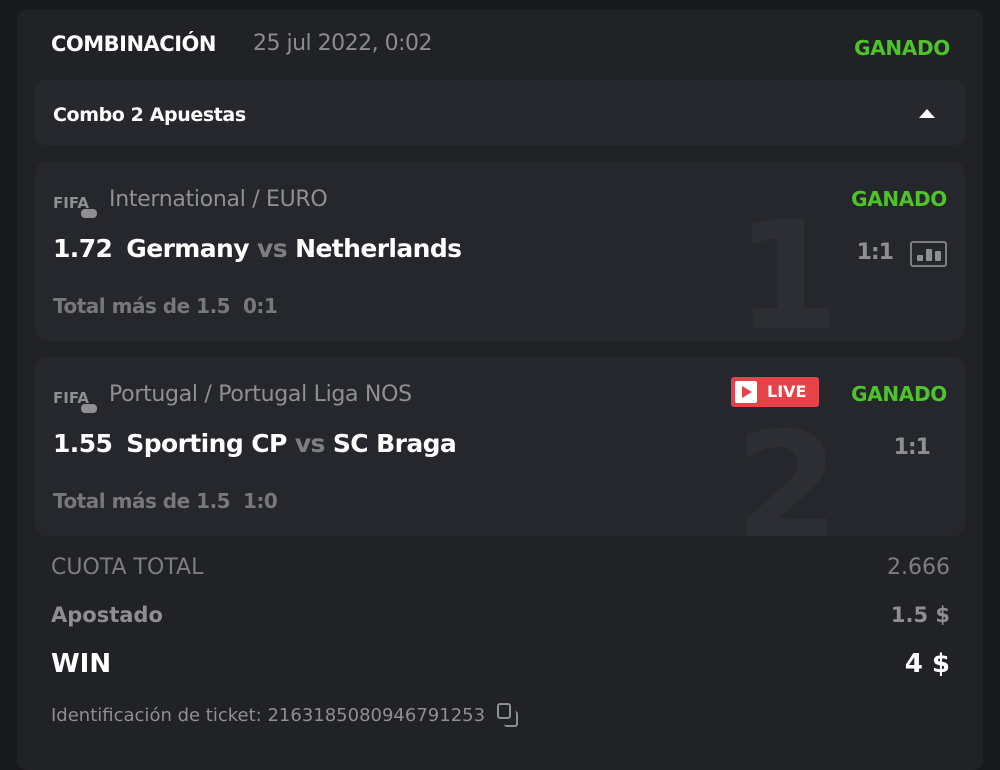  I want to click on odds: 1.55, so click(83, 443).